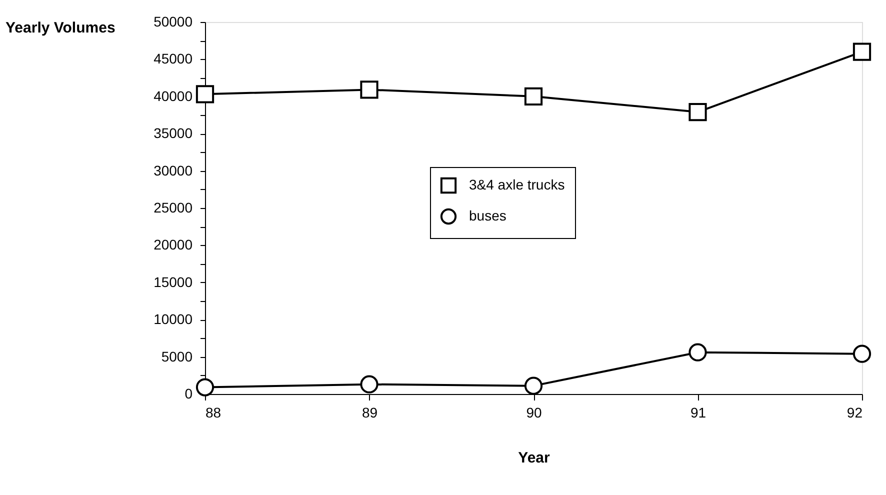 The image size is (886, 495). What do you see at coordinates (61, 28) in the screenshot?
I see `y-axis-title: Yearly Volumes` at bounding box center [61, 28].